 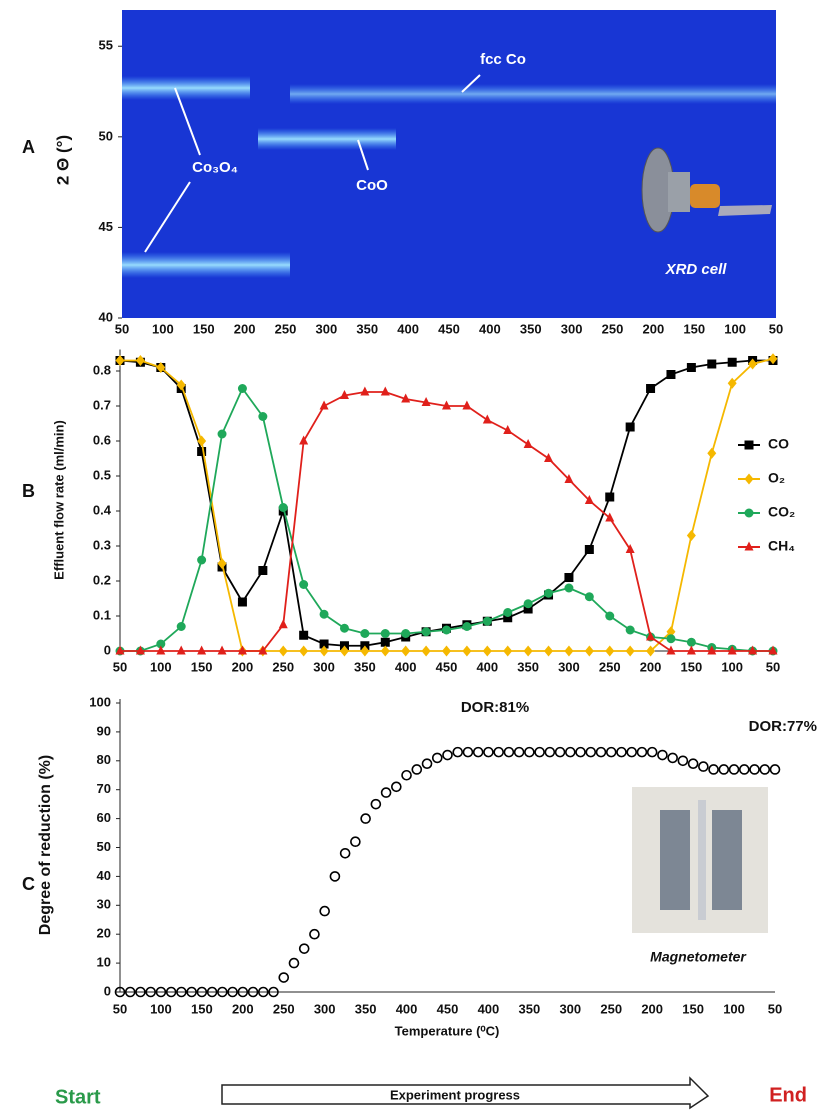 What do you see at coordinates (100, 701) in the screenshot?
I see `y-tick-label: 100` at bounding box center [100, 701].